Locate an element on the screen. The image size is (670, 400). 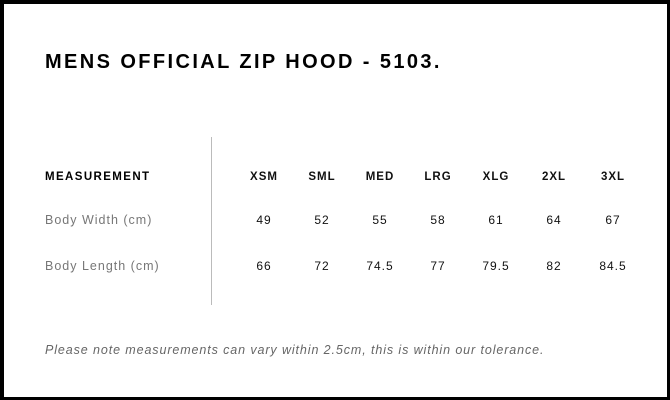
table-cell: 82 is located at coordinates (554, 266).